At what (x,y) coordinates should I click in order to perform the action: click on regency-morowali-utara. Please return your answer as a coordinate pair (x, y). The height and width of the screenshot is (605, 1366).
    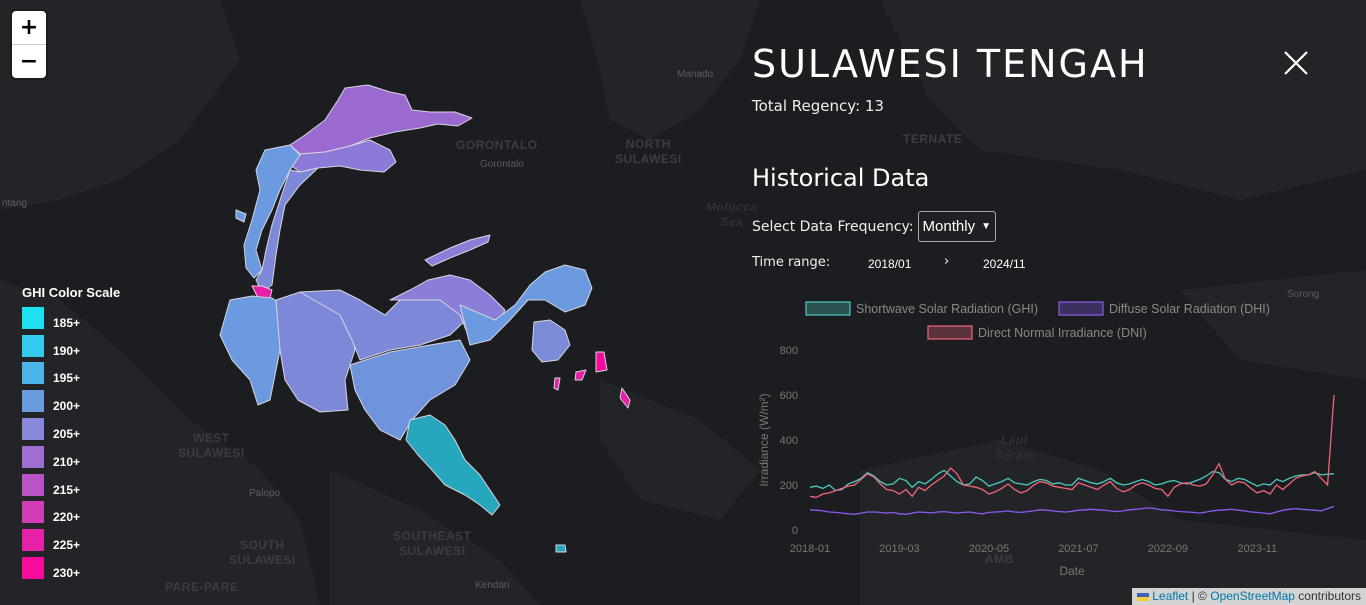
    Looking at the image, I should click on (410, 390).